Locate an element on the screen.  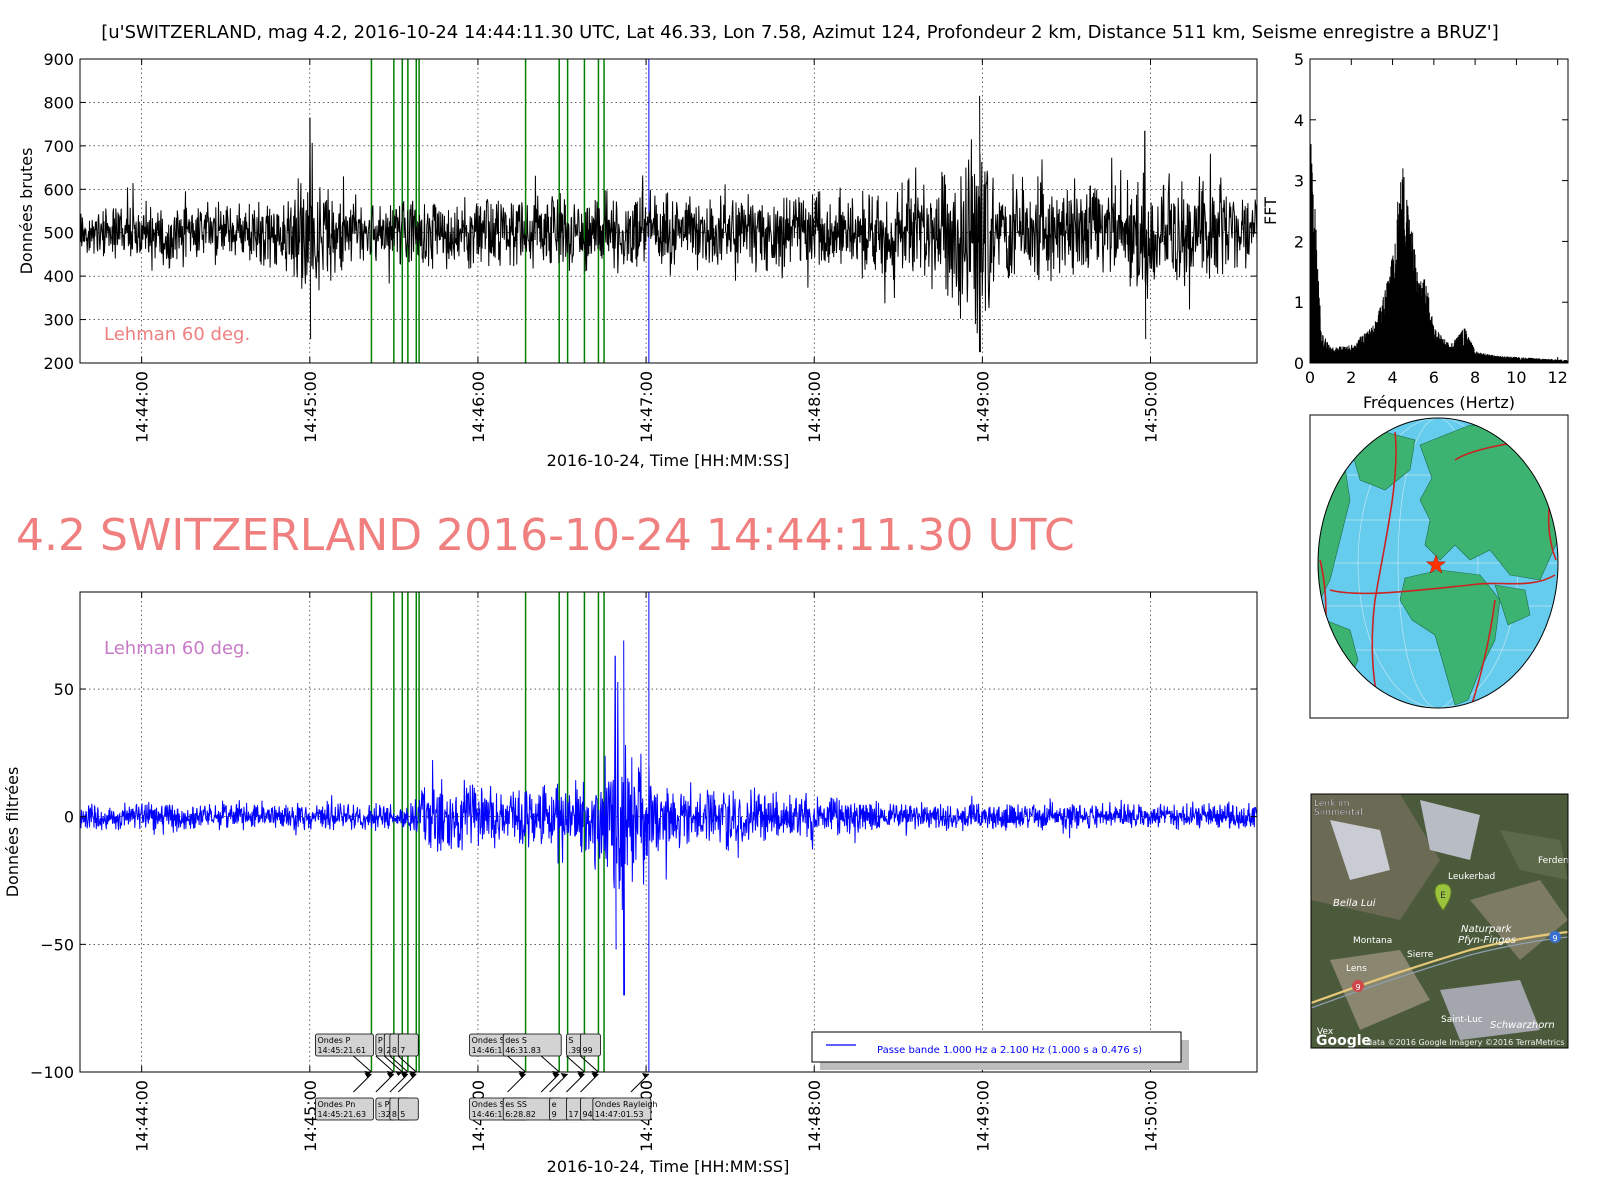
land-arabia is located at coordinates (1512, 605).